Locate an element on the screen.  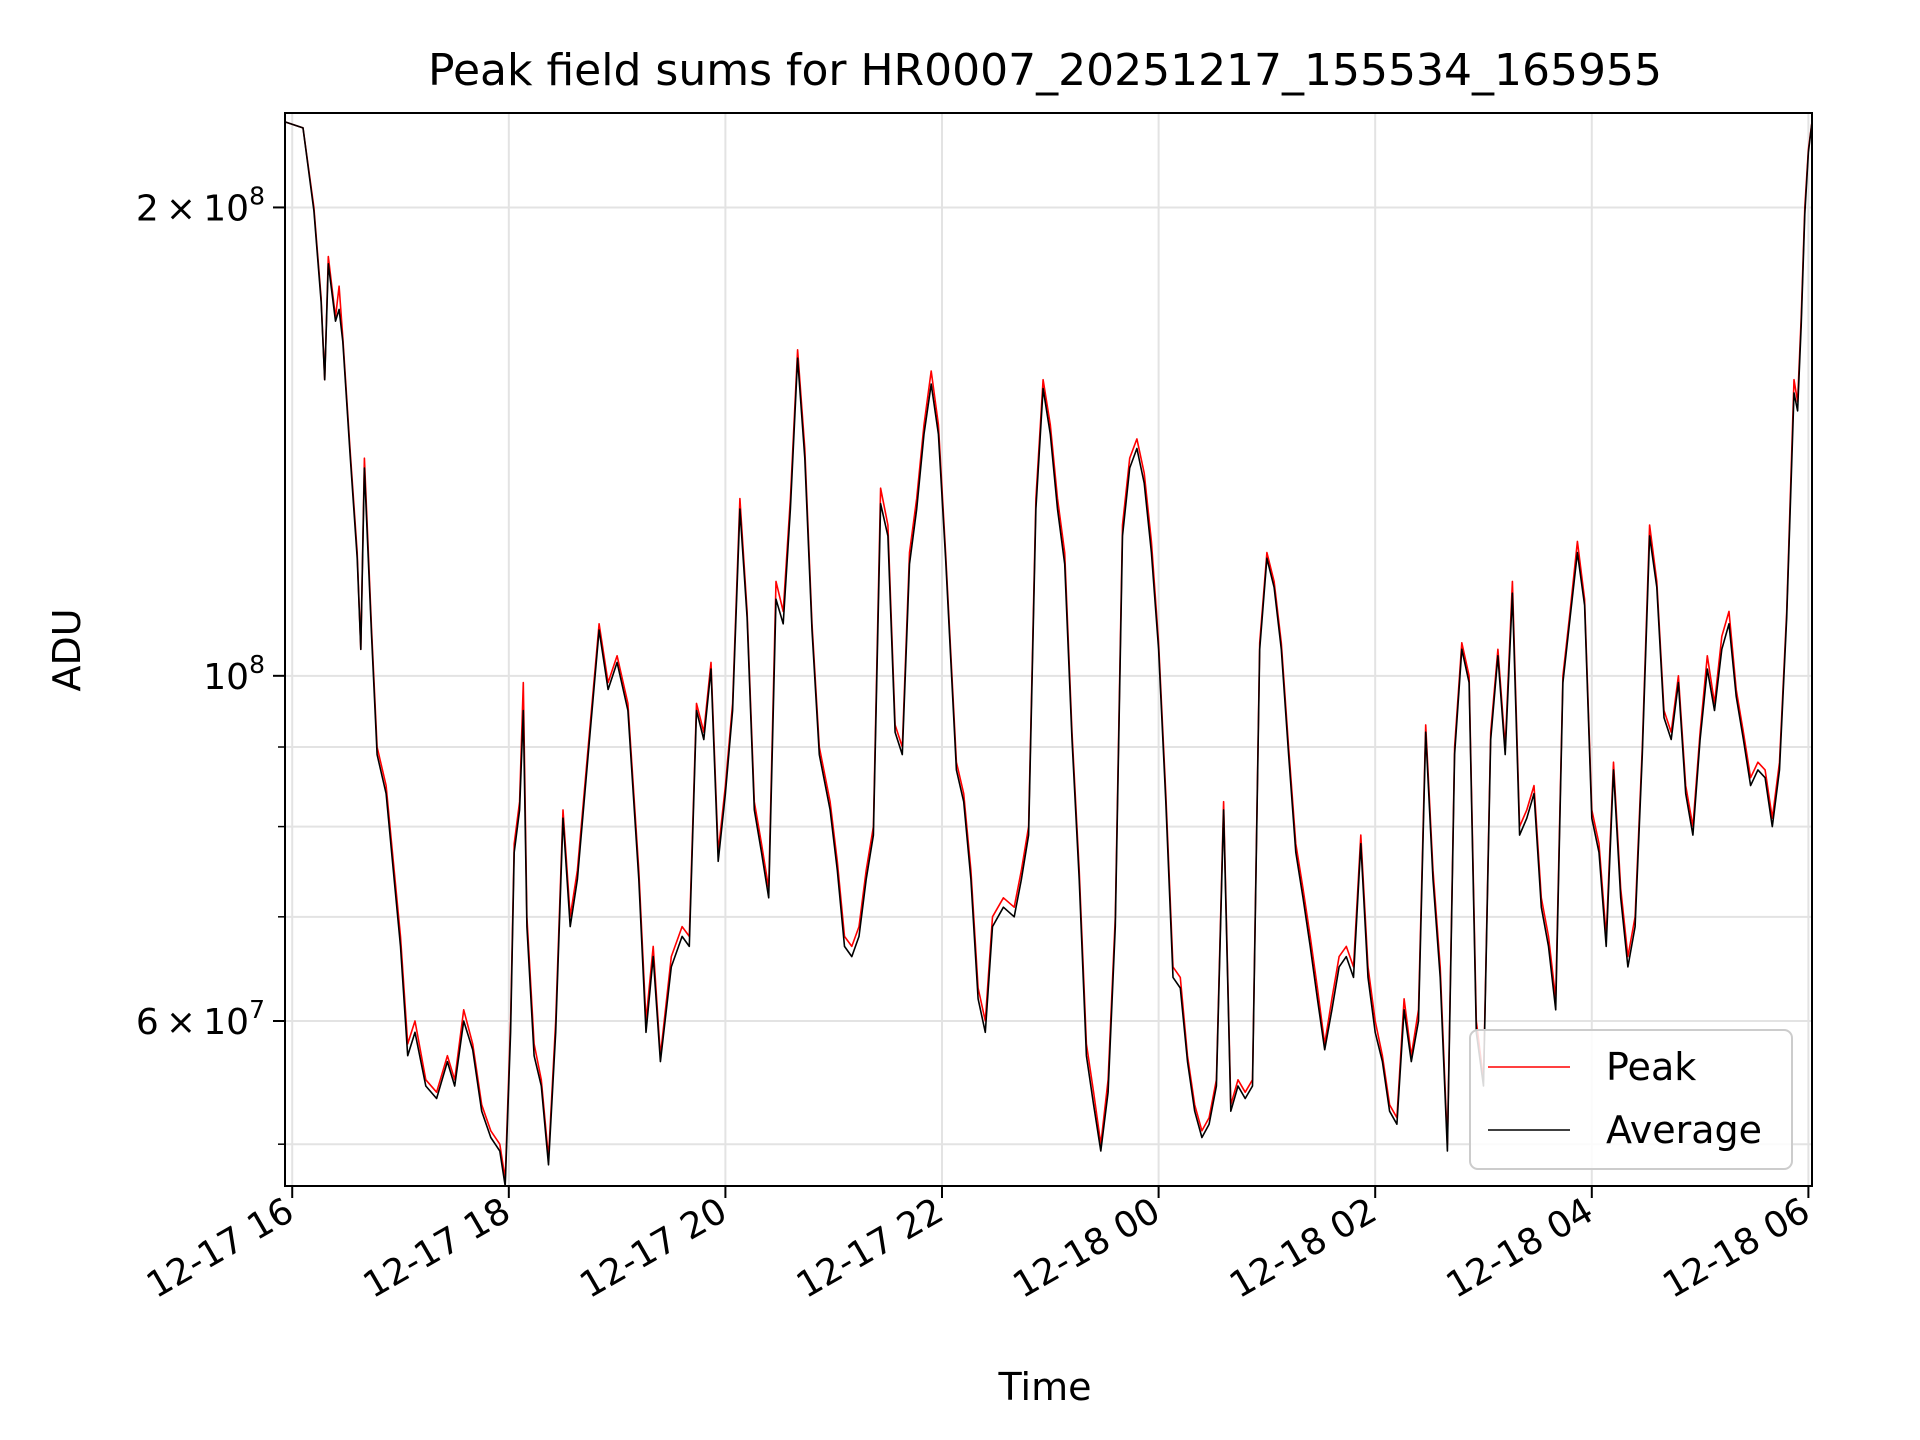
legend-average-label: Average is located at coordinates (1684, 1130).